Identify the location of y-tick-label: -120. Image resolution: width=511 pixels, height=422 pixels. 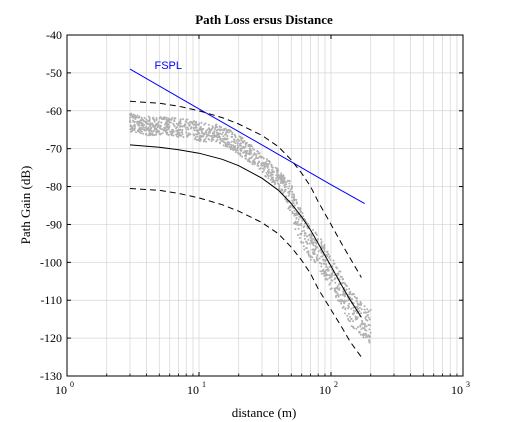
(51, 338).